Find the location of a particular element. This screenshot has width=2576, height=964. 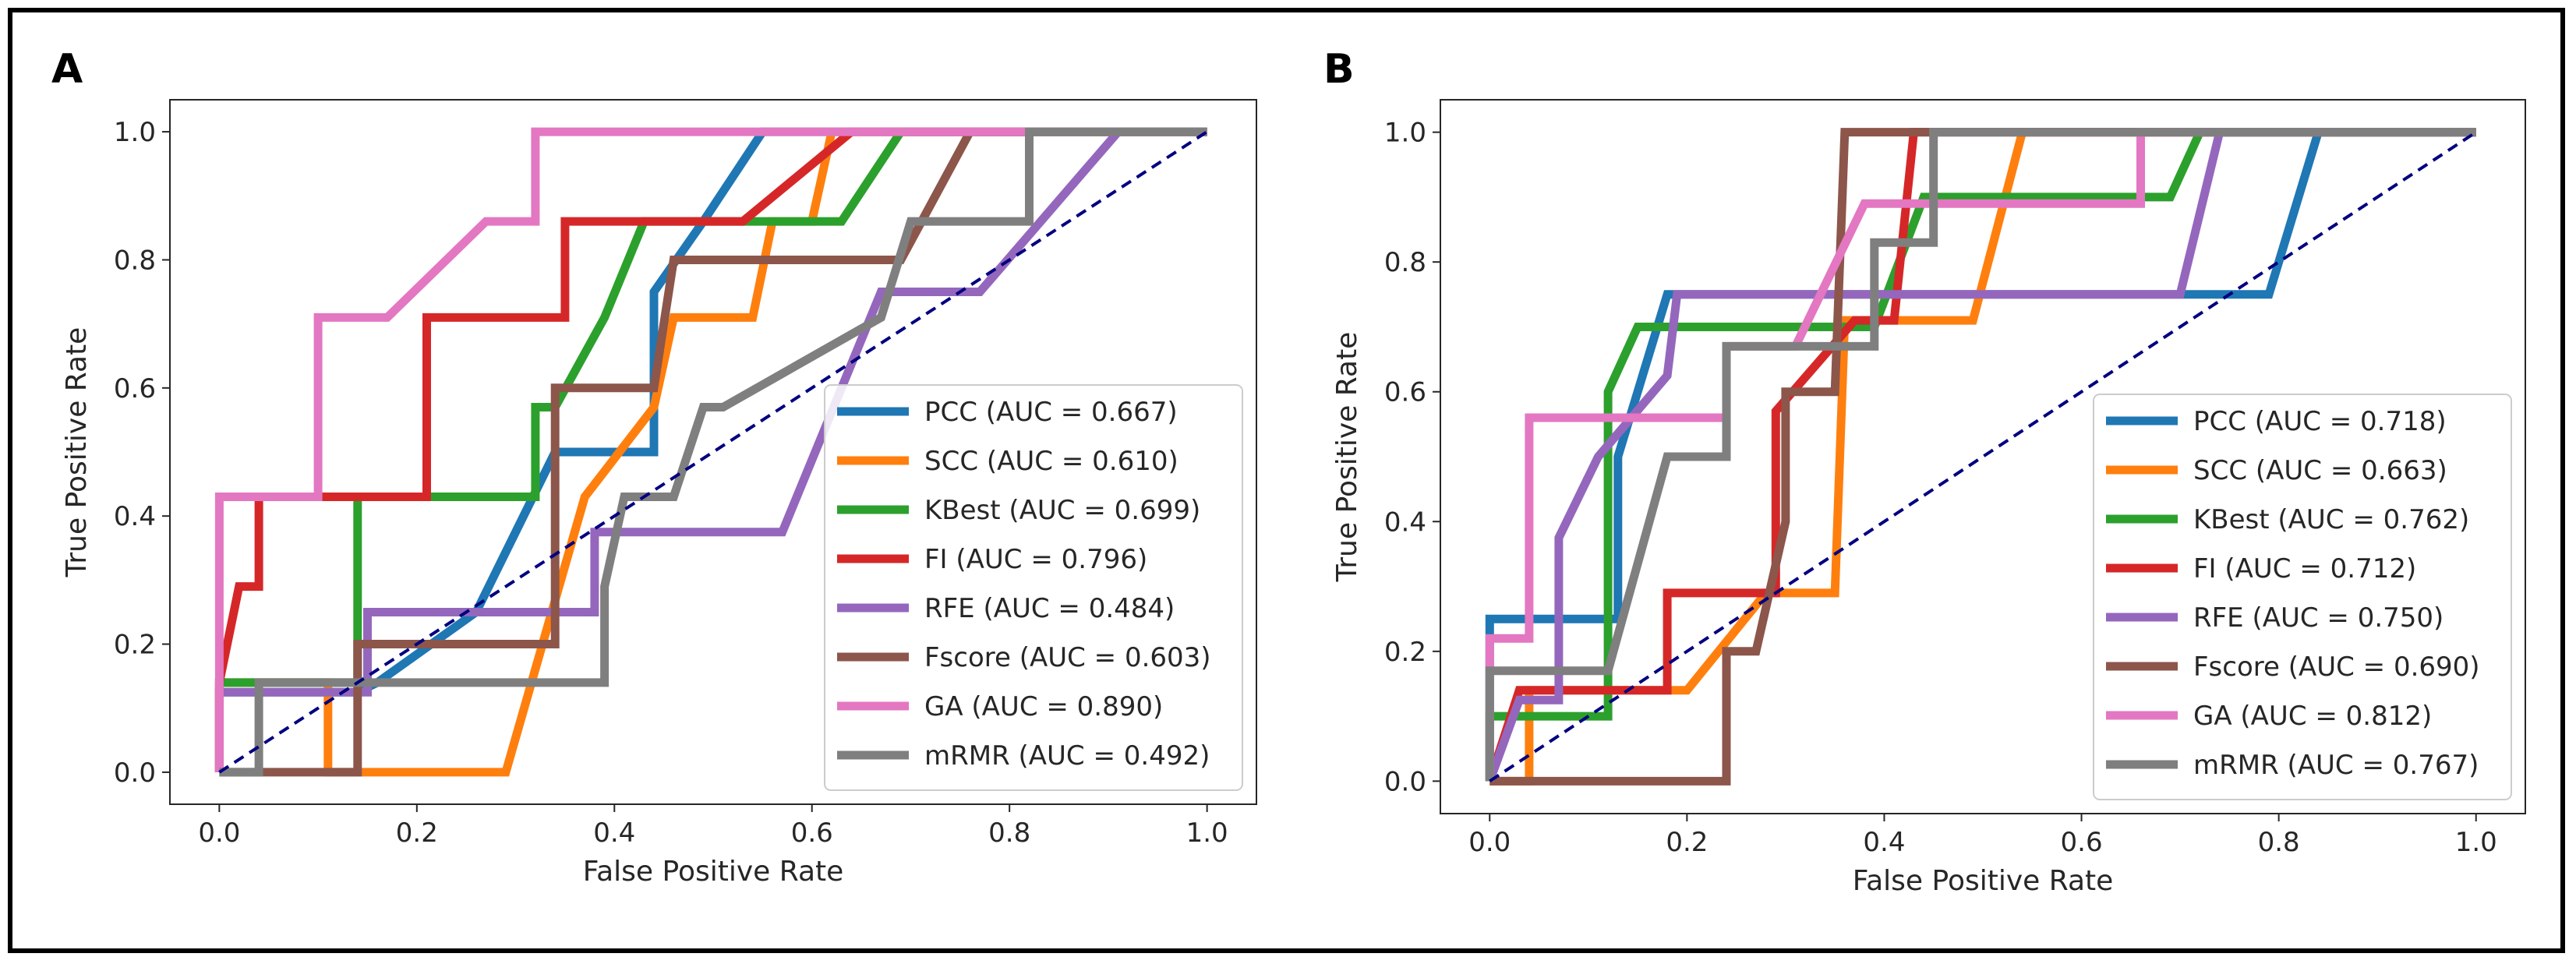

legend-label-scc: SCC (AUC = 0.610) is located at coordinates (1051, 462).